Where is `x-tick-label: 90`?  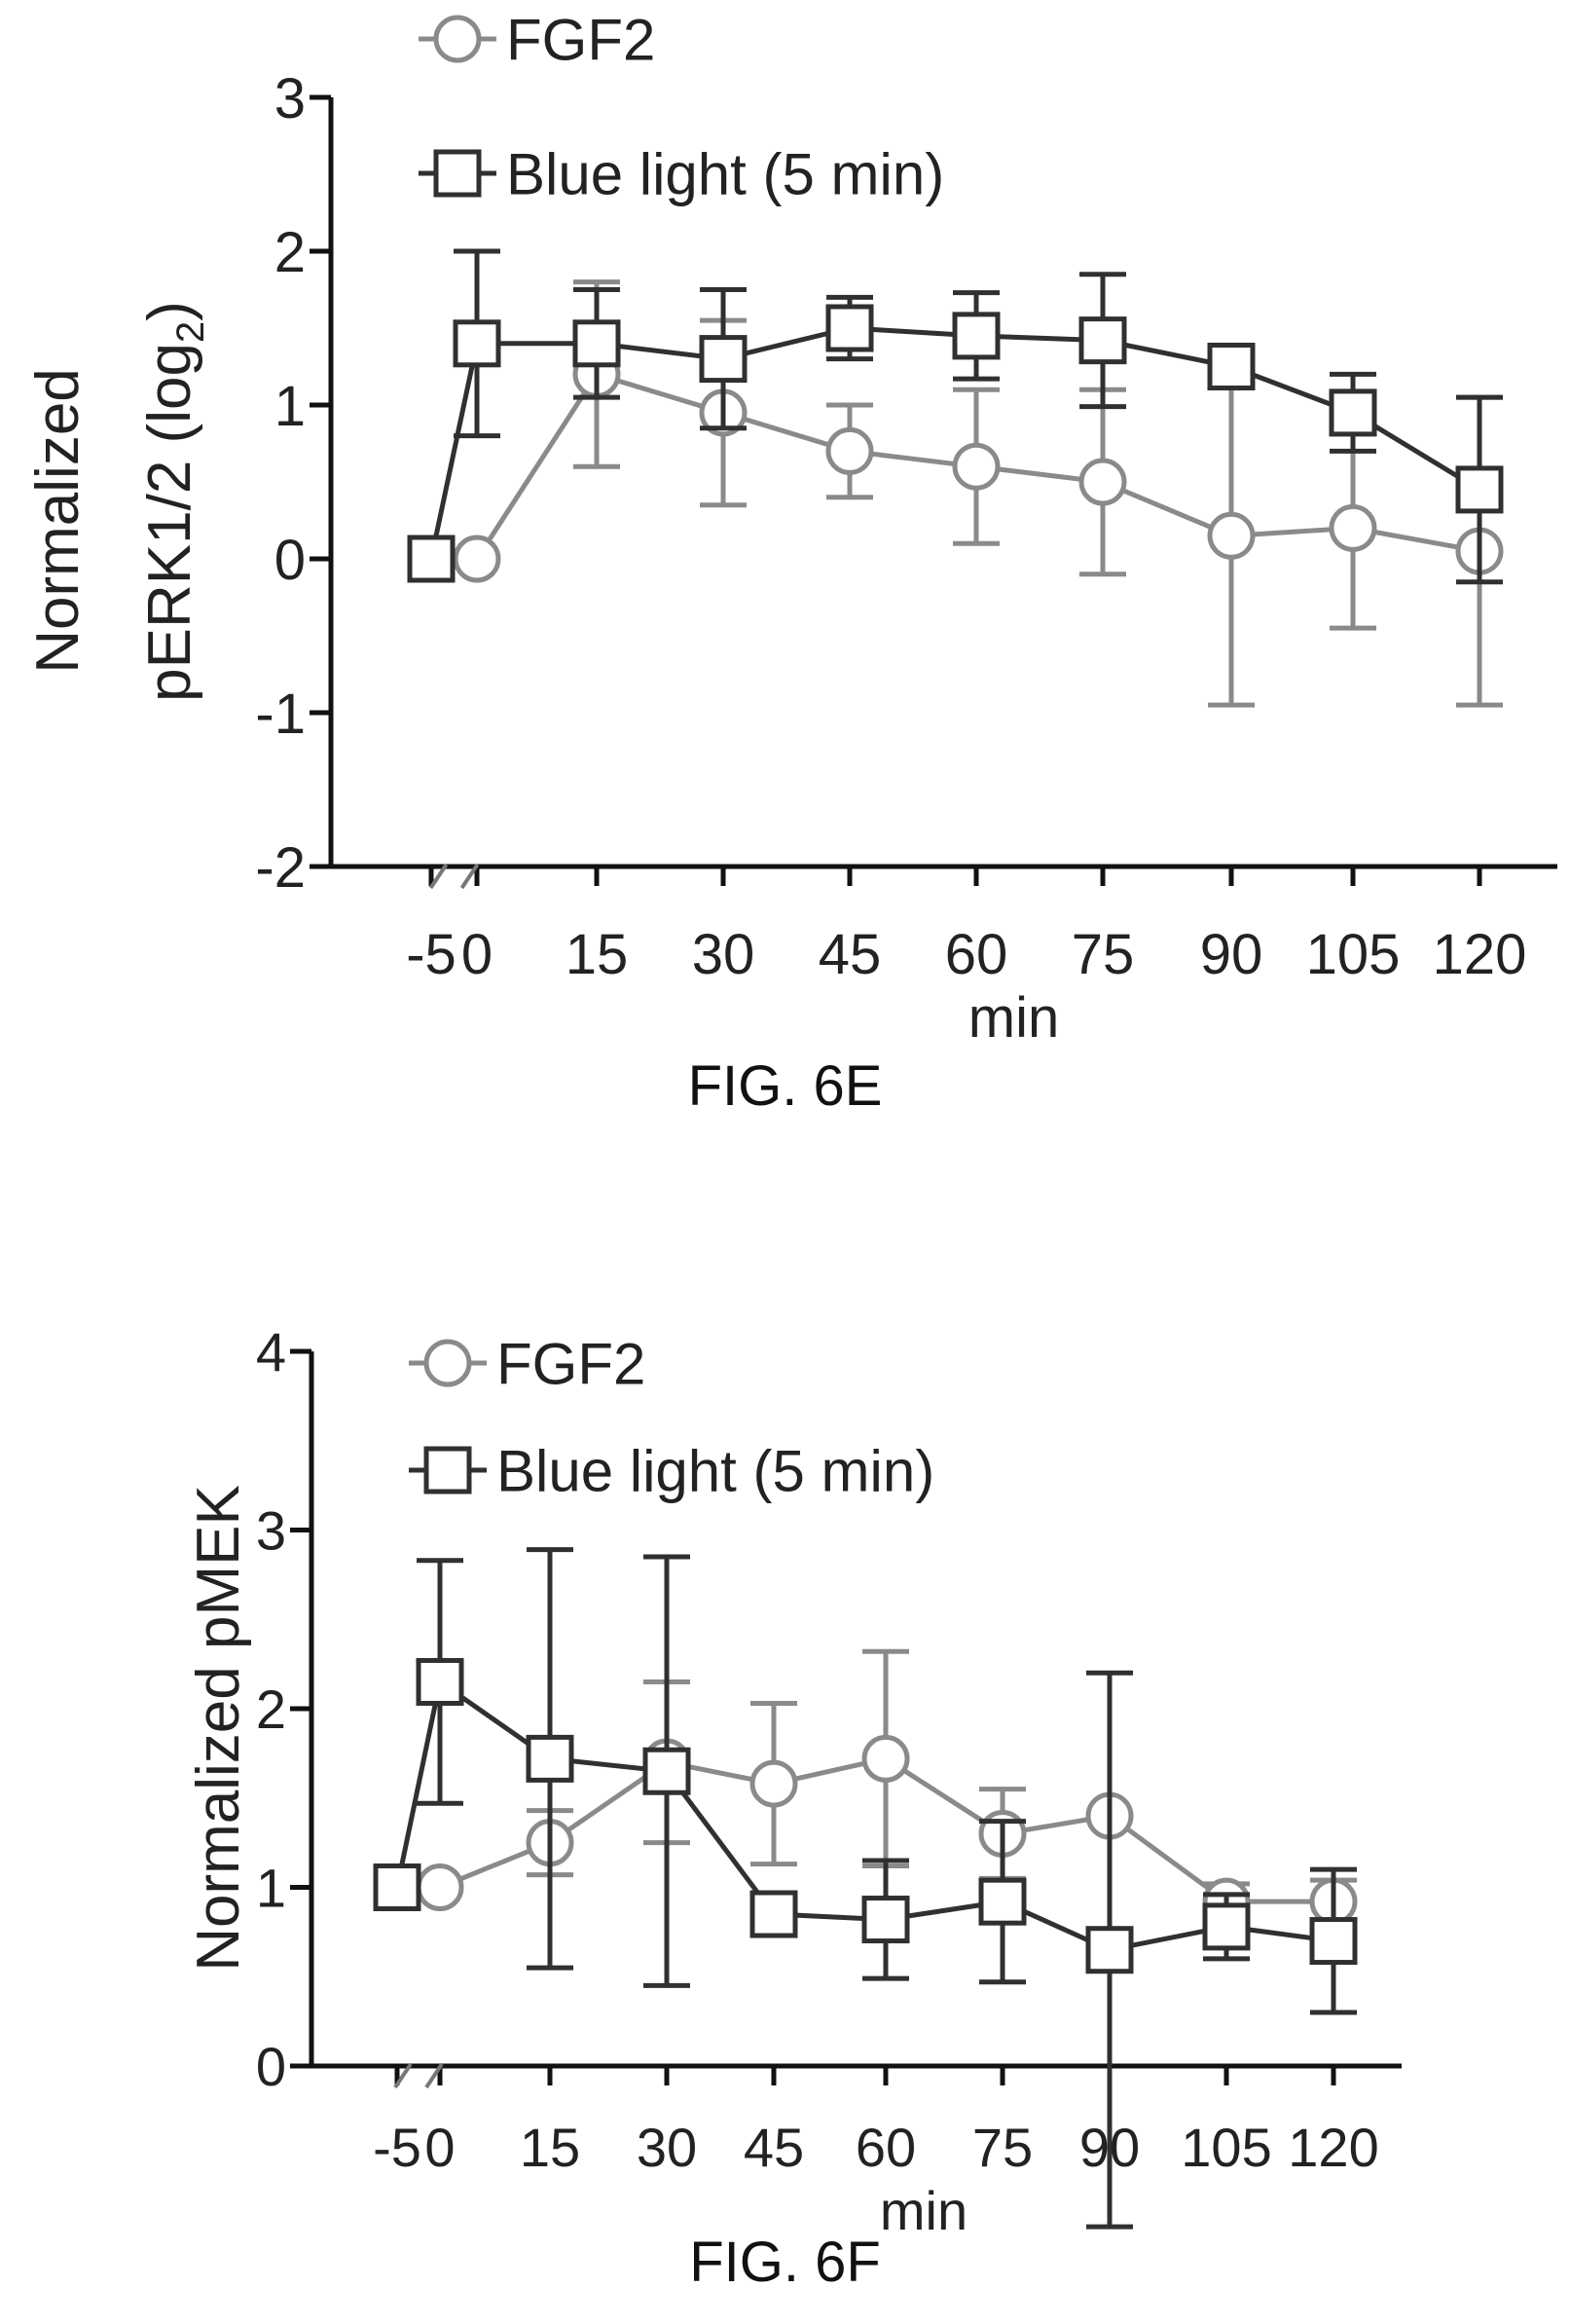
x-tick-label: 90 is located at coordinates (1232, 954).